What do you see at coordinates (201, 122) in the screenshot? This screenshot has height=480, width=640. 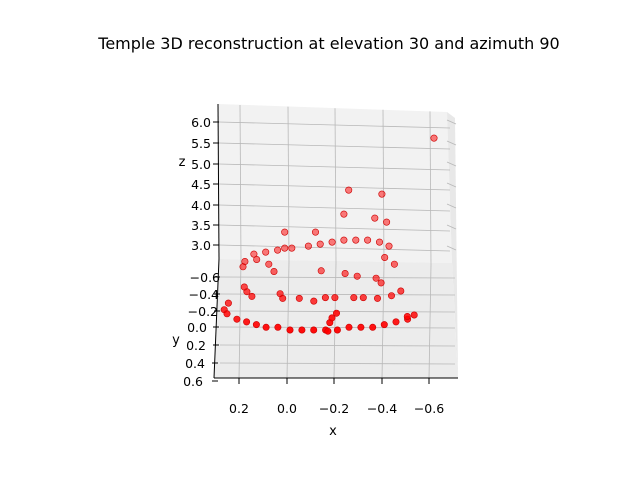 I see `z-tick-label: 6.0` at bounding box center [201, 122].